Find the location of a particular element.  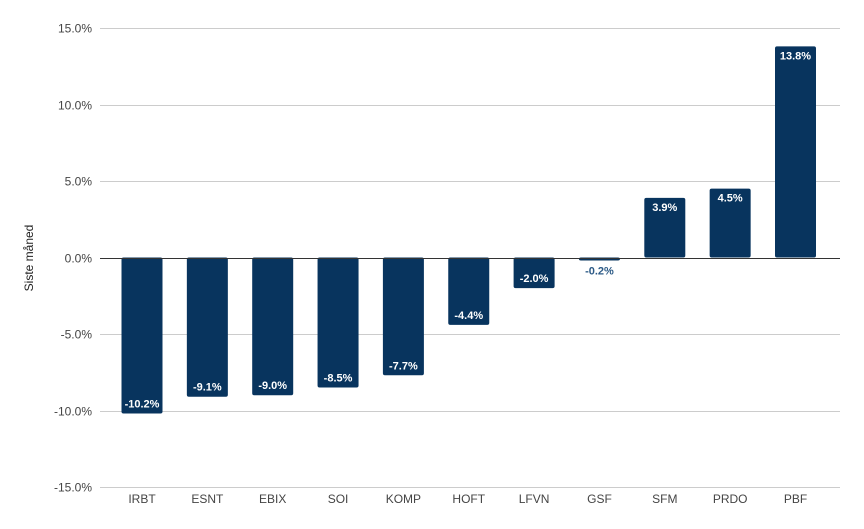

bar-value-label: 4.5% is located at coordinates (730, 199).